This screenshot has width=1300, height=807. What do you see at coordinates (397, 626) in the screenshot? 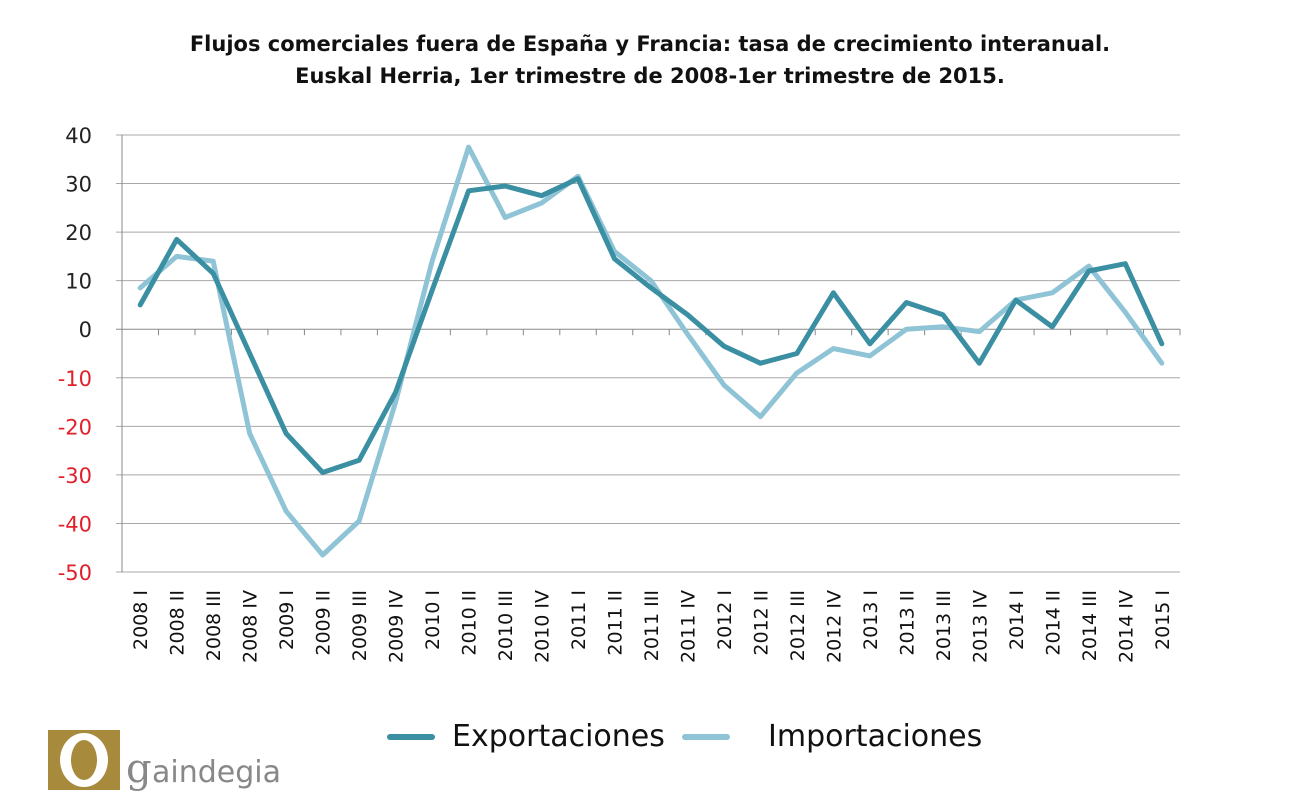
I see `x-tick-label: 2009 IV` at bounding box center [397, 626].